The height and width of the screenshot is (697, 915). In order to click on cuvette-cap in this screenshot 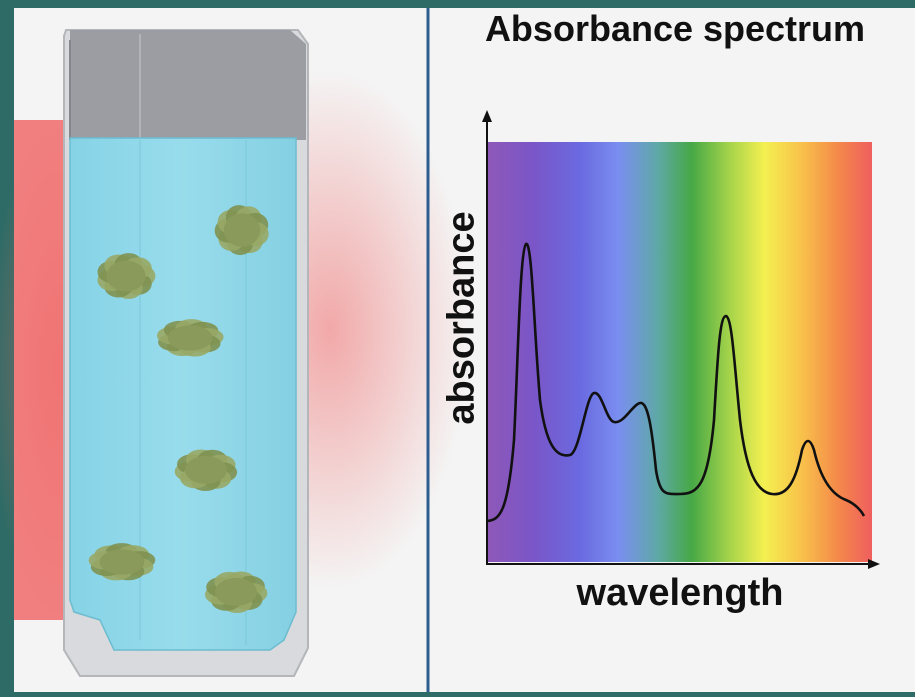, I will do `click(188, 85)`.